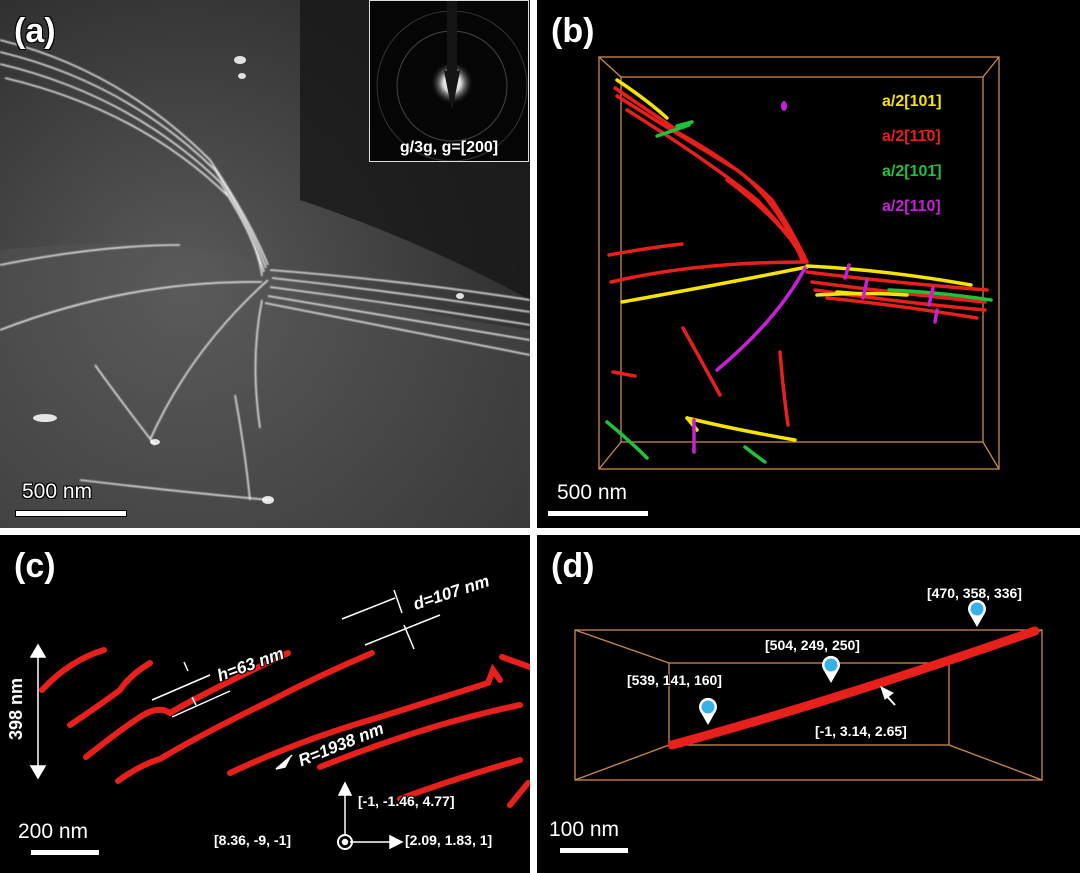 The image size is (1080, 873). What do you see at coordinates (53, 831) in the screenshot?
I see `scalebar-label-c: 200 nm` at bounding box center [53, 831].